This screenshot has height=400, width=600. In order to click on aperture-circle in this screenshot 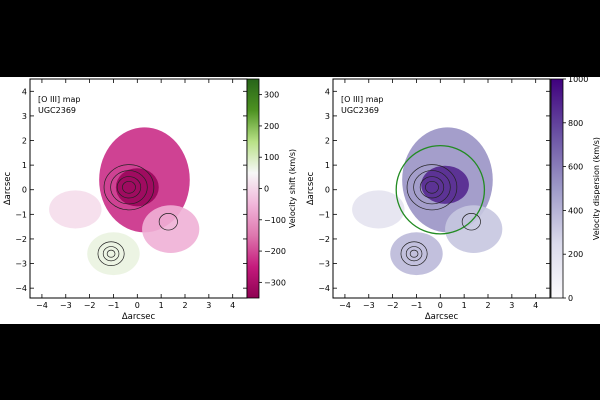, I will do `click(440, 189)`.